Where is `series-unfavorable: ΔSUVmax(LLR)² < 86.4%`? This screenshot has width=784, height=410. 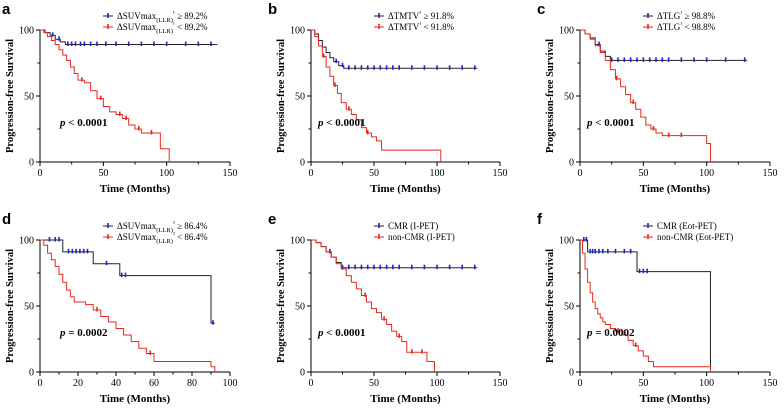 series-unfavorable: ΔSUVmax(LLR)² < 86.4% is located at coordinates (128, 301).